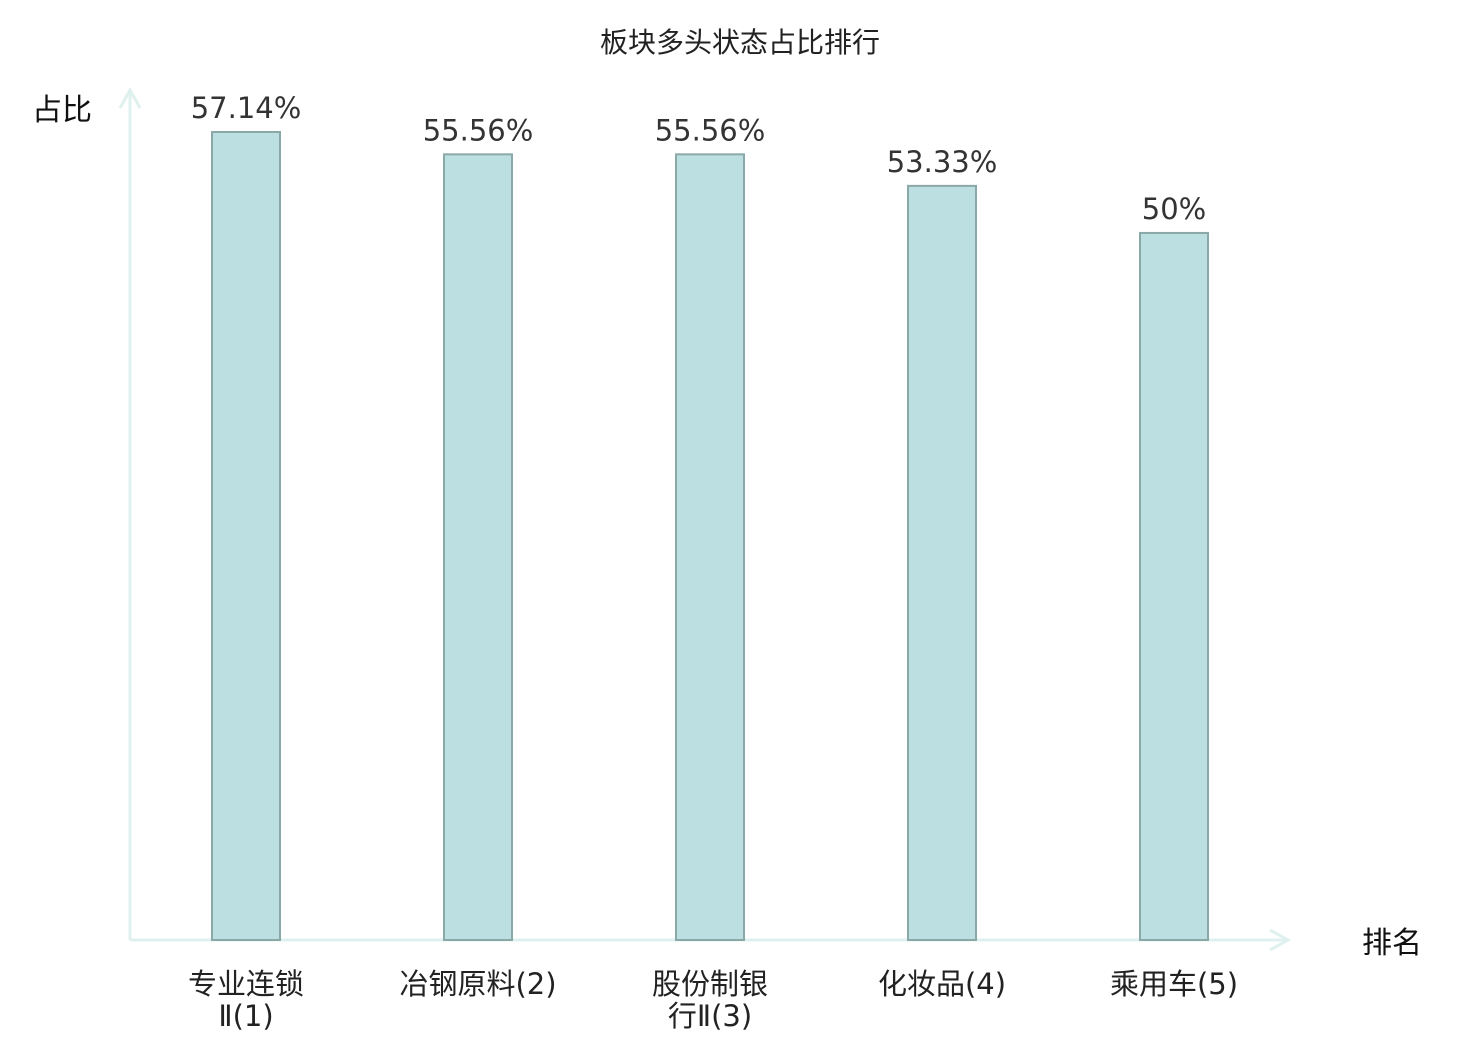 The height and width of the screenshot is (1040, 1480). What do you see at coordinates (740, 42) in the screenshot?
I see `chart-title: 板块多头状态占比排行` at bounding box center [740, 42].